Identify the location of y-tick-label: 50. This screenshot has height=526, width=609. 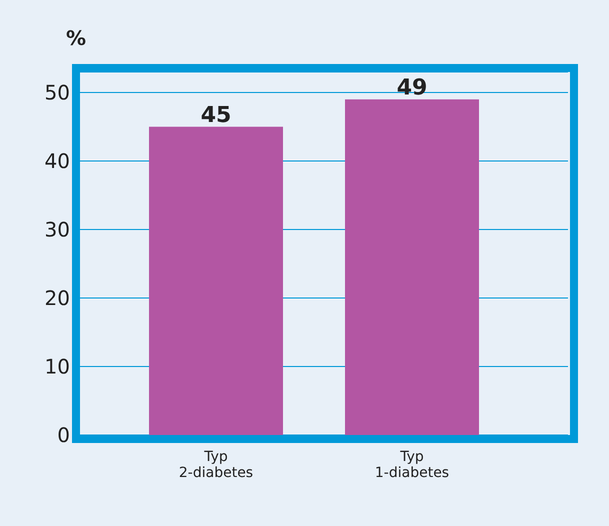
(57, 92).